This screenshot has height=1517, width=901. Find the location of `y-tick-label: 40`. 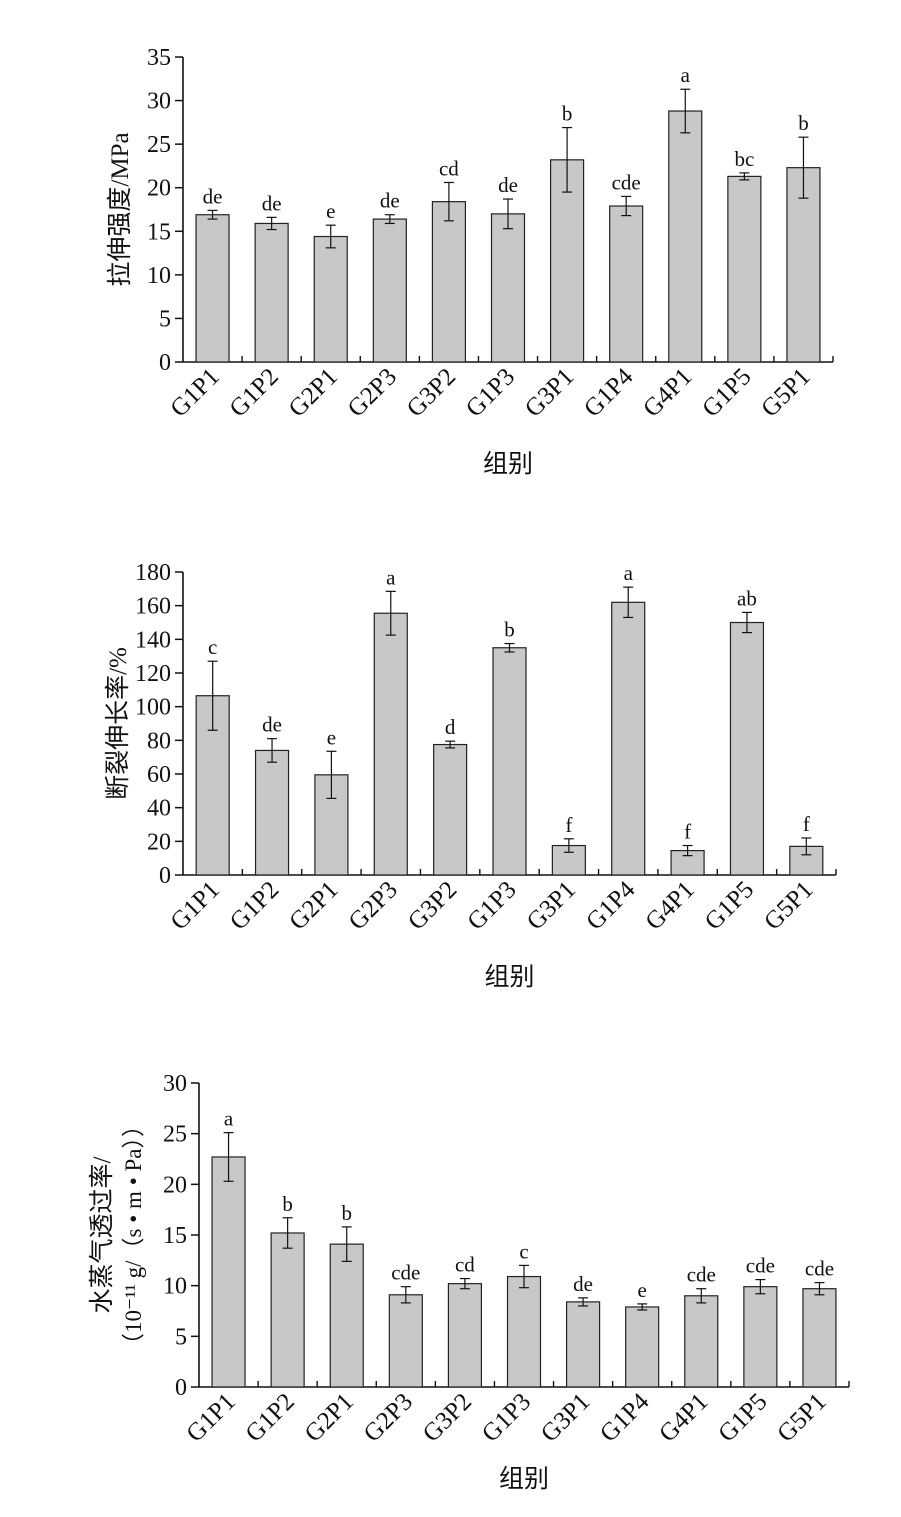

y-tick-label: 40 is located at coordinates (159, 809).